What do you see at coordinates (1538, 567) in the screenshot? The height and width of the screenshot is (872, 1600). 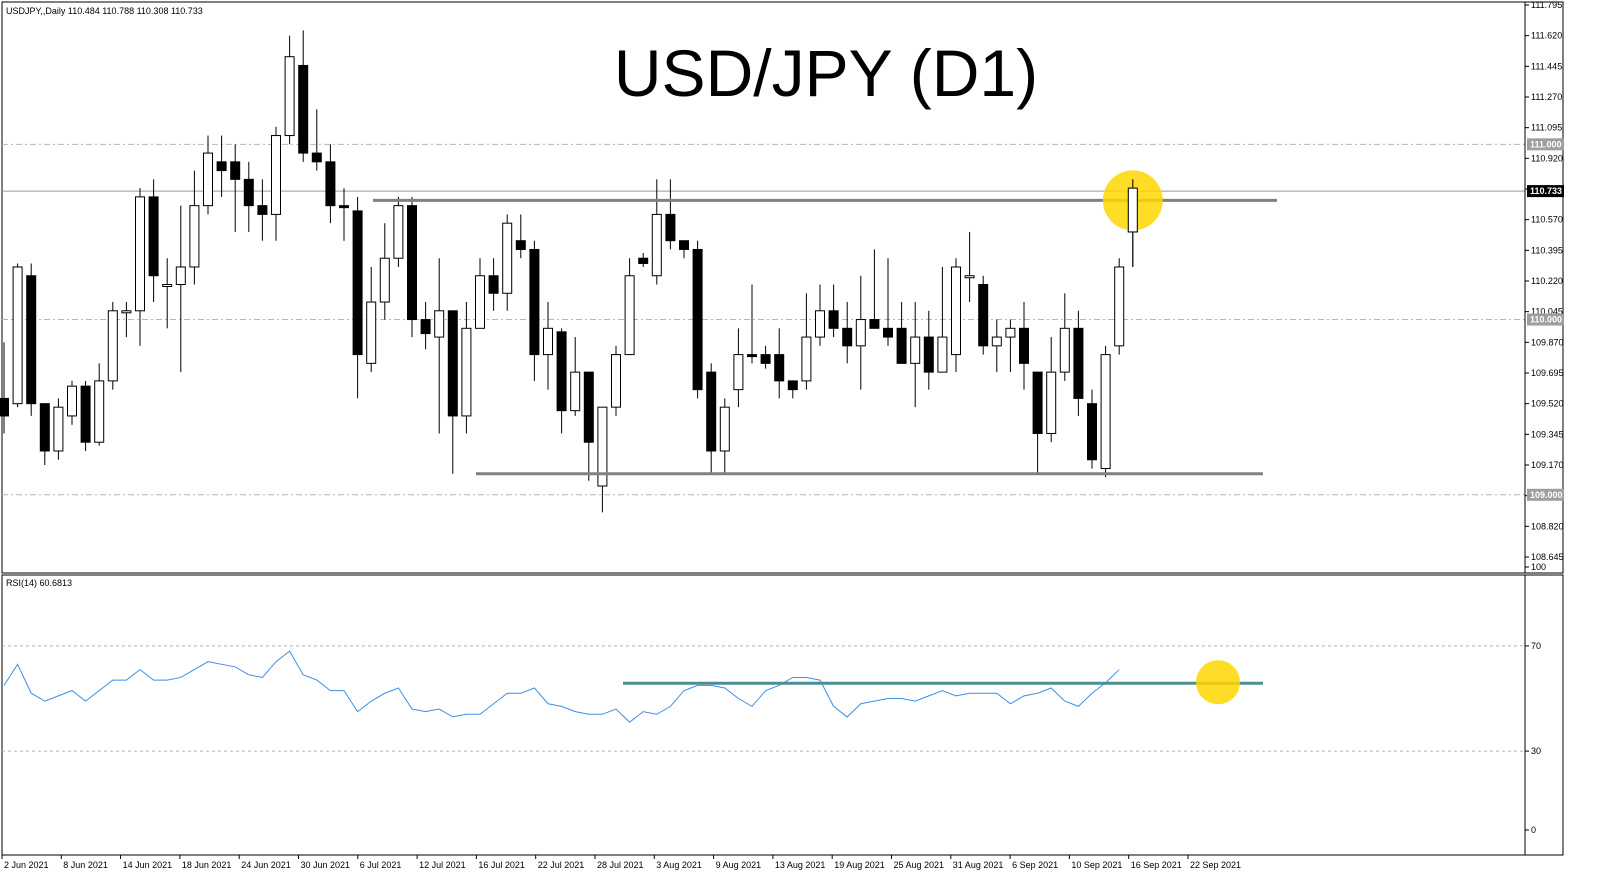 I see `rsi-tick-label: 100` at bounding box center [1538, 567].